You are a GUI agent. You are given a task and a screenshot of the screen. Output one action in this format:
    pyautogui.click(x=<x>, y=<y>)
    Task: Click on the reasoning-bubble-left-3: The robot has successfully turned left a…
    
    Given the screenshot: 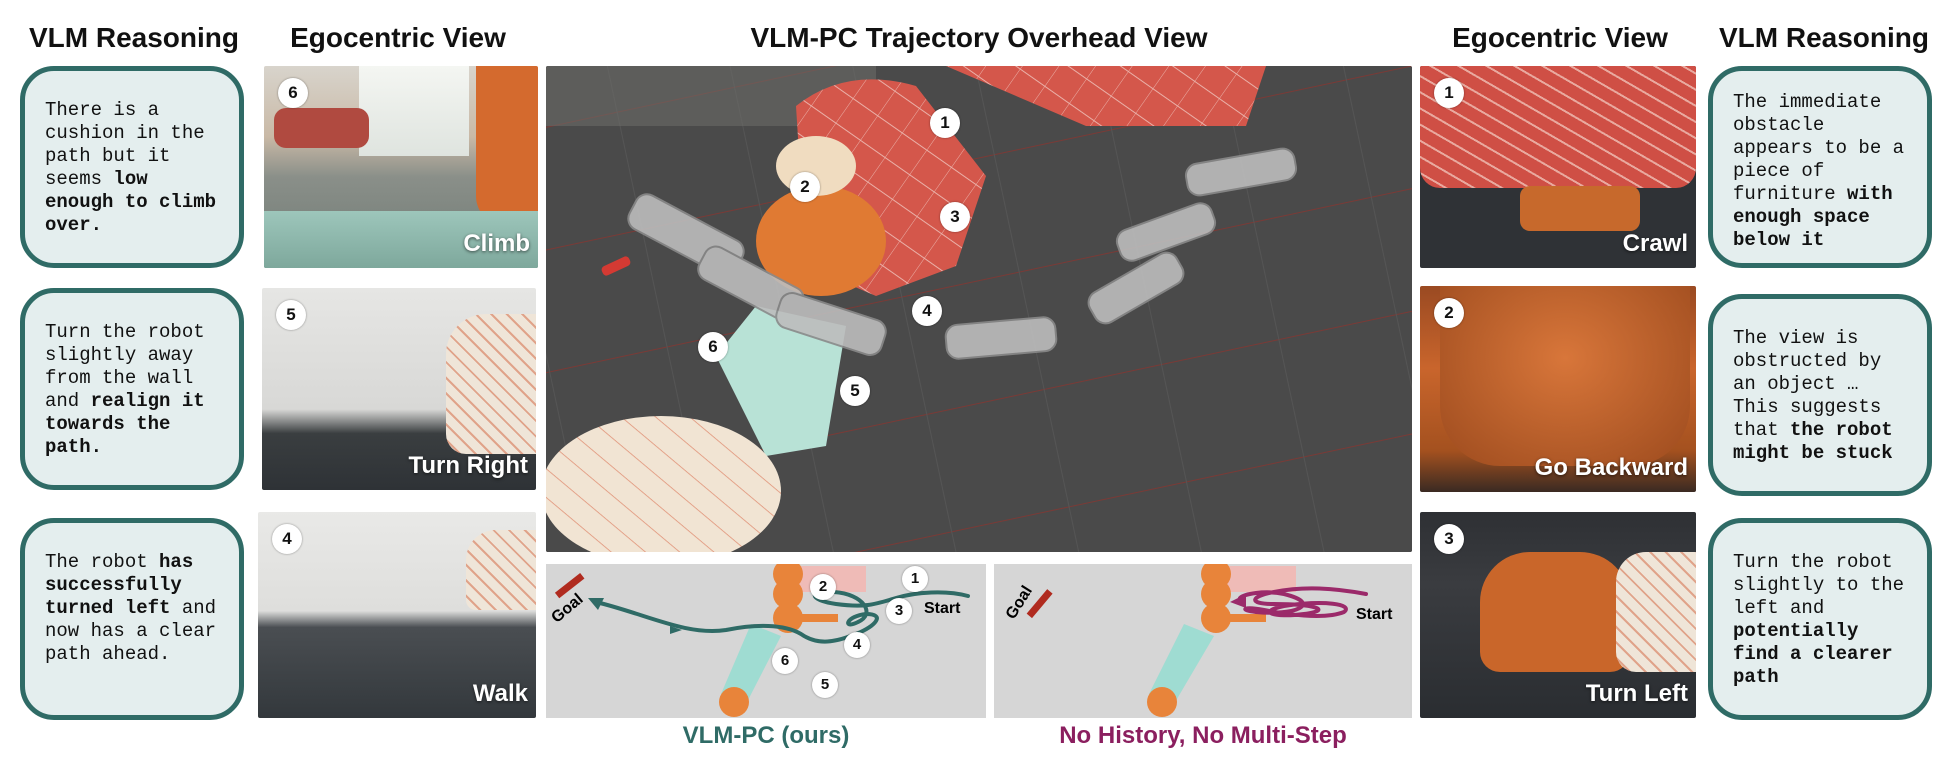 What is the action you would take?
    pyautogui.click(x=132, y=619)
    